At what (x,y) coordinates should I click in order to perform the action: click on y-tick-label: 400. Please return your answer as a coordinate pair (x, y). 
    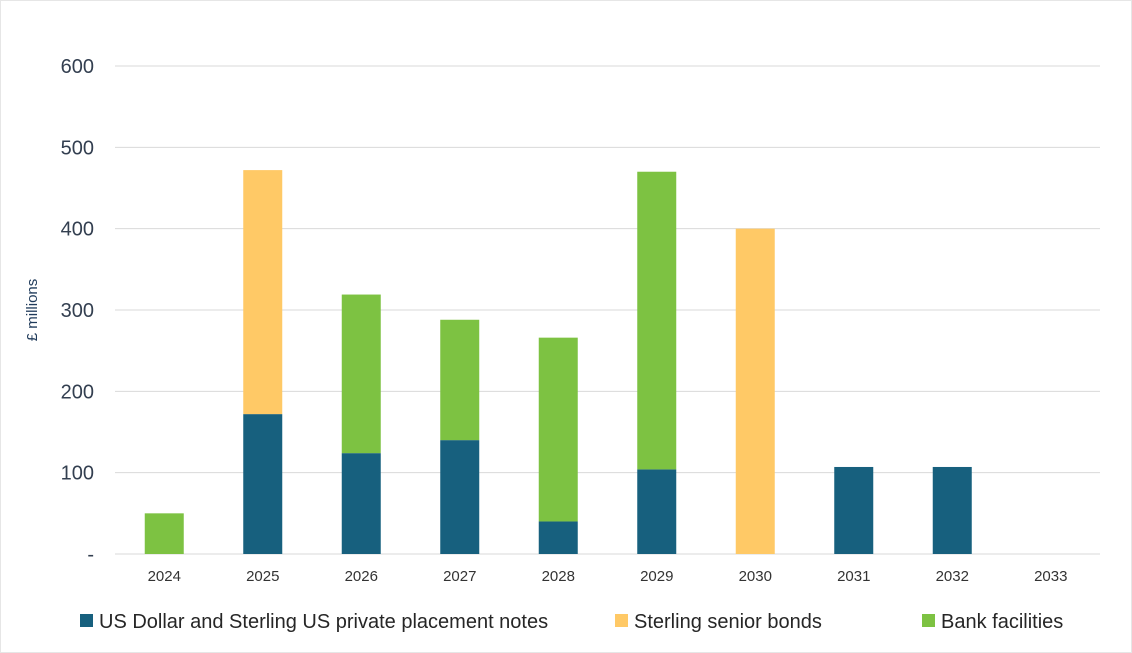
    Looking at the image, I should click on (77, 230).